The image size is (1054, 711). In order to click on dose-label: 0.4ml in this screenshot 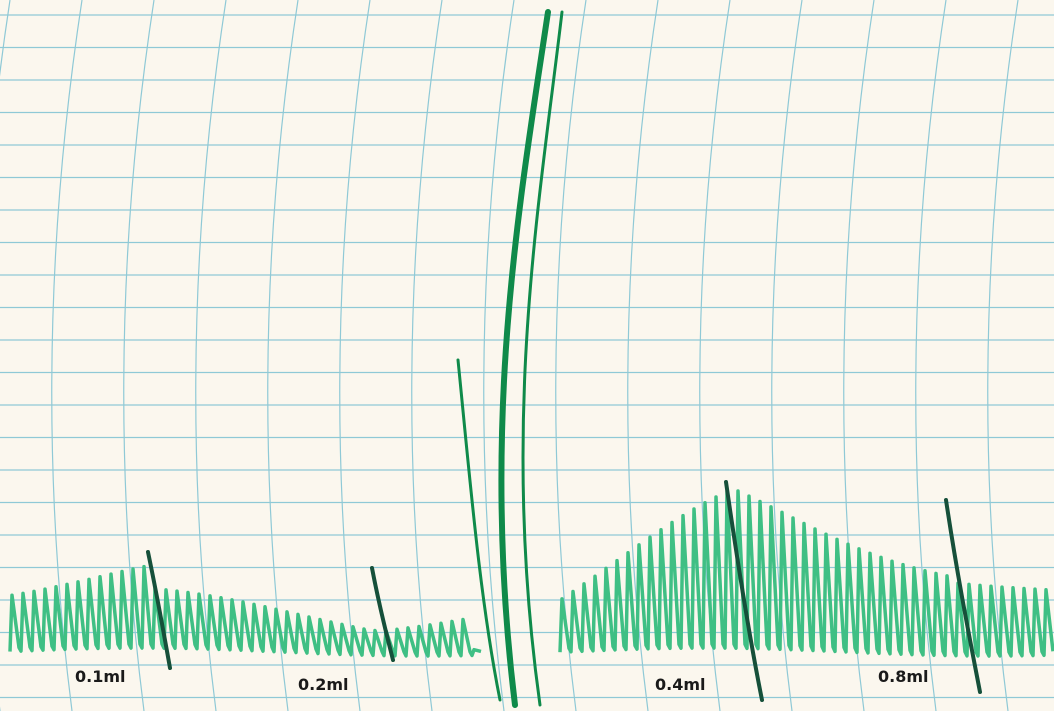, I will do `click(680, 684)`.